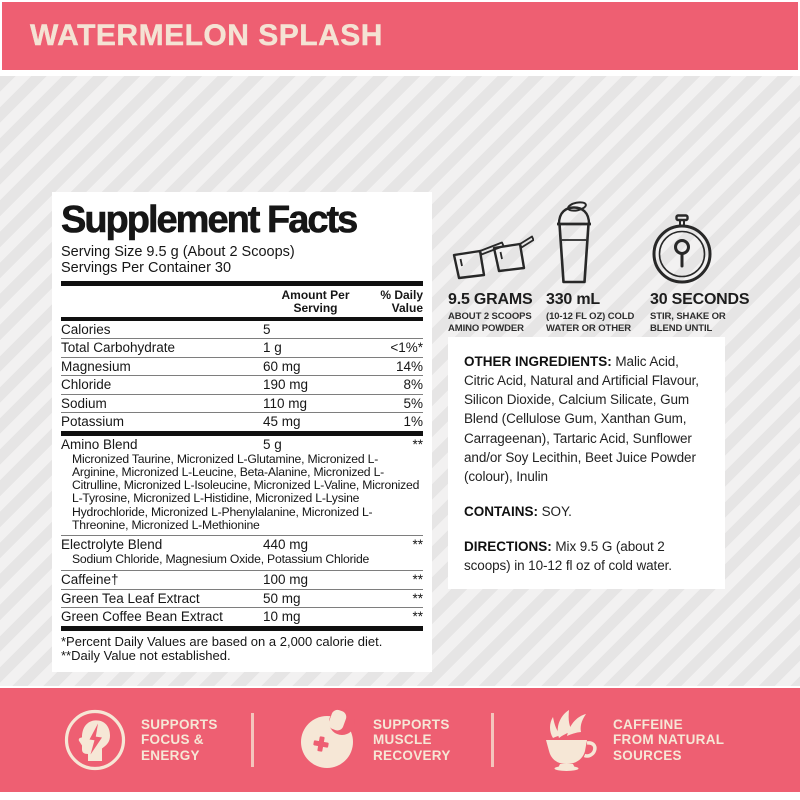 The width and height of the screenshot is (800, 800). What do you see at coordinates (242, 579) in the screenshot?
I see `blend-row: Caffeine† 100 mg **` at bounding box center [242, 579].